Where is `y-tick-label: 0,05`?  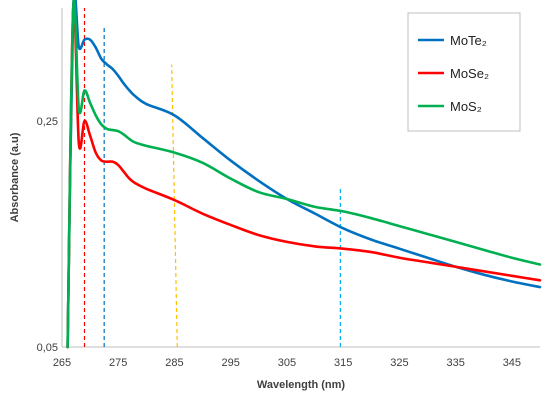 y-tick-label: 0,05 is located at coordinates (47, 348).